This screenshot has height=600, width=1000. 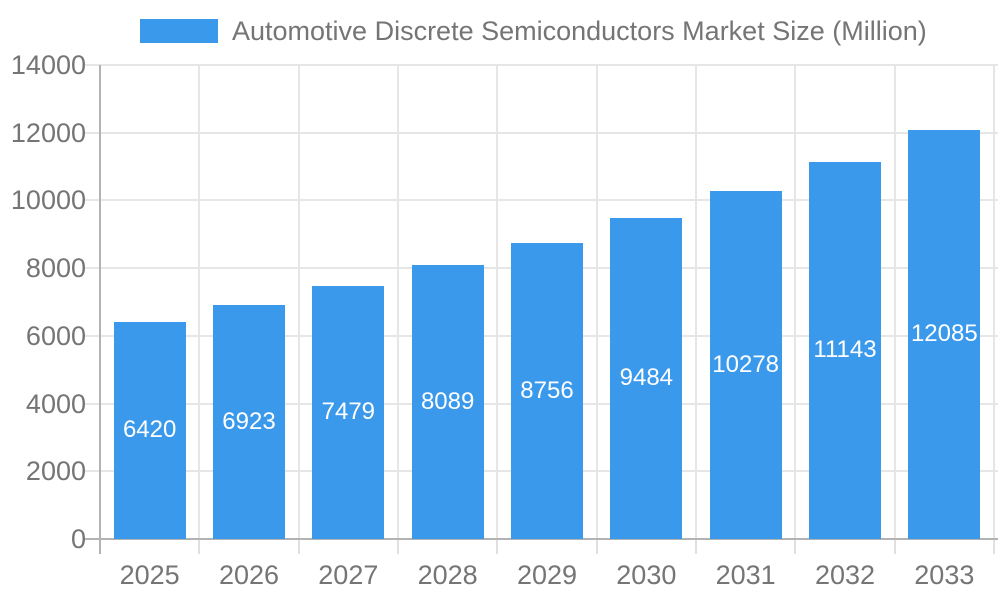 I want to click on y-tick-label: 14000, so click(x=48, y=65).